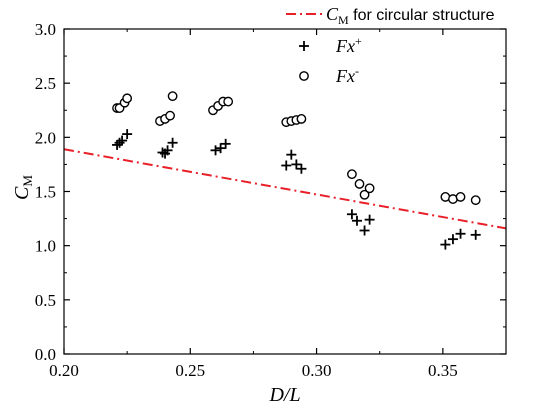 This screenshot has height=409, width=550. What do you see at coordinates (443, 370) in the screenshot?
I see `x-tick-label: 0.35` at bounding box center [443, 370].